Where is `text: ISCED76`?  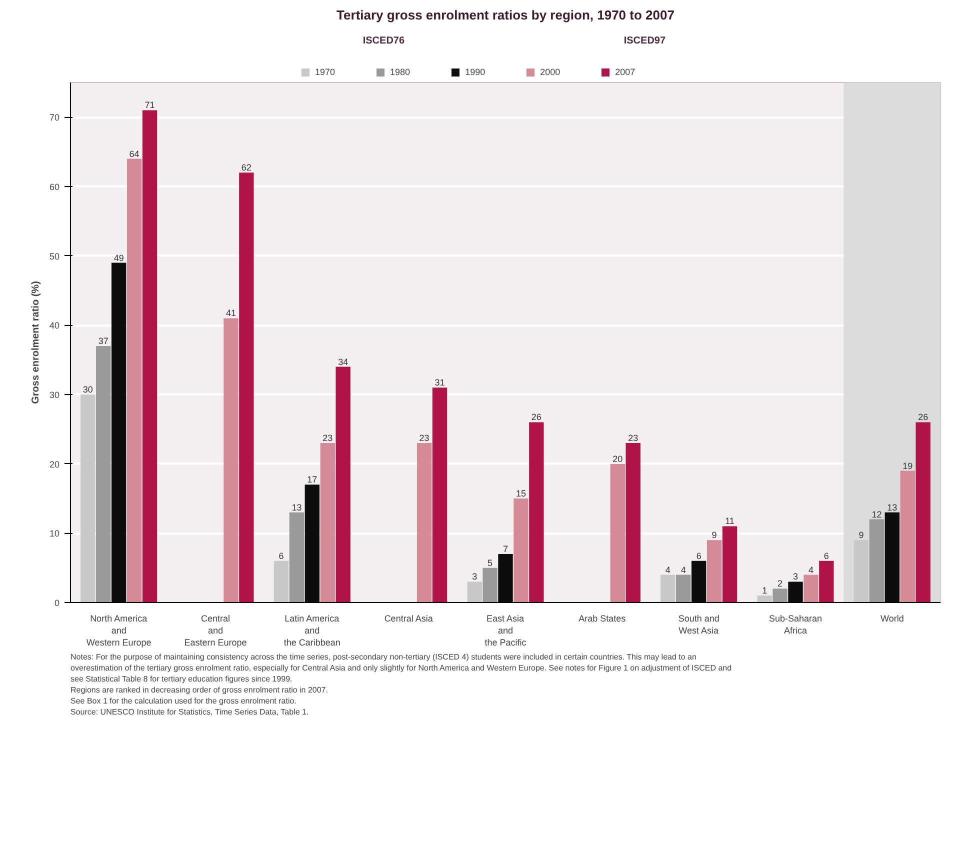 text: ISCED76 is located at coordinates (383, 41).